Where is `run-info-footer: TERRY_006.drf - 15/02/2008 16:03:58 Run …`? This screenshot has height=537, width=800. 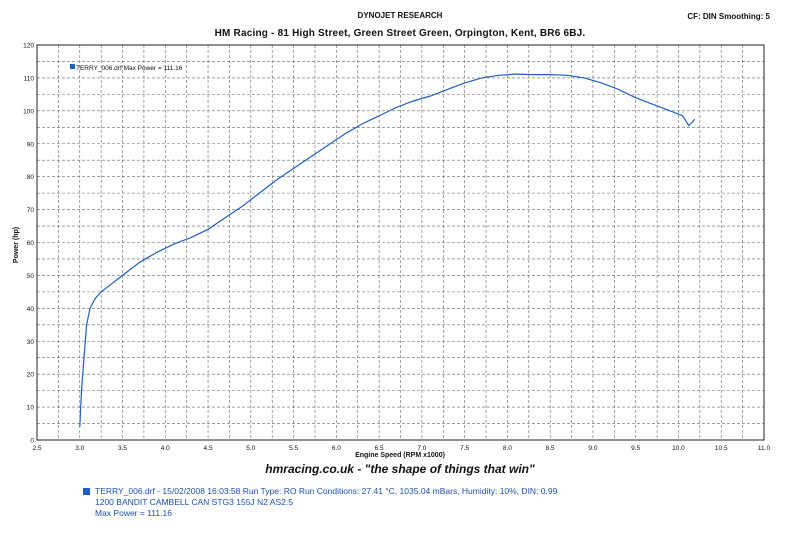
run-info-footer: TERRY_006.drf - 15/02/2008 16:03:58 Run … is located at coordinates (320, 502).